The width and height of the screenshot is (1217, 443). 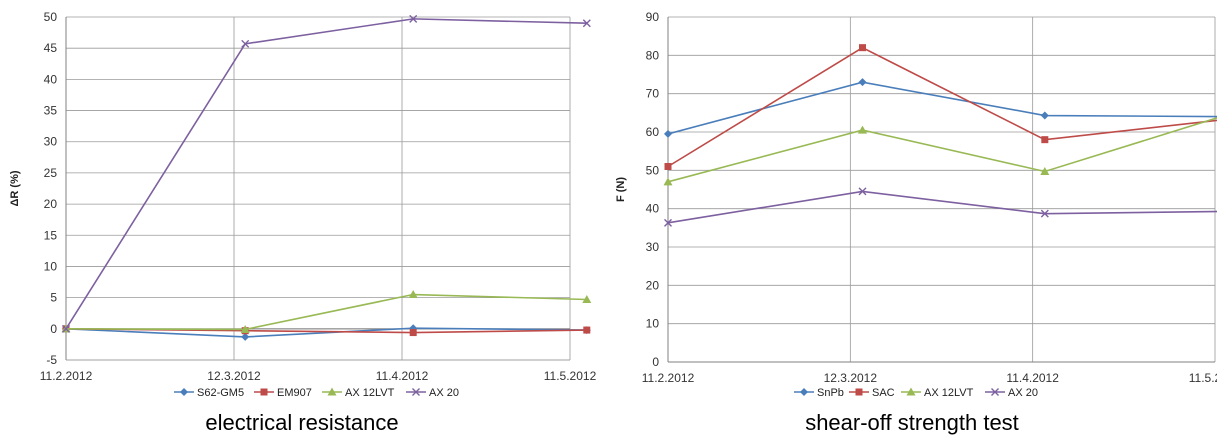 What do you see at coordinates (326, 332) in the screenshot?
I see `series-line-s62-gm5` at bounding box center [326, 332].